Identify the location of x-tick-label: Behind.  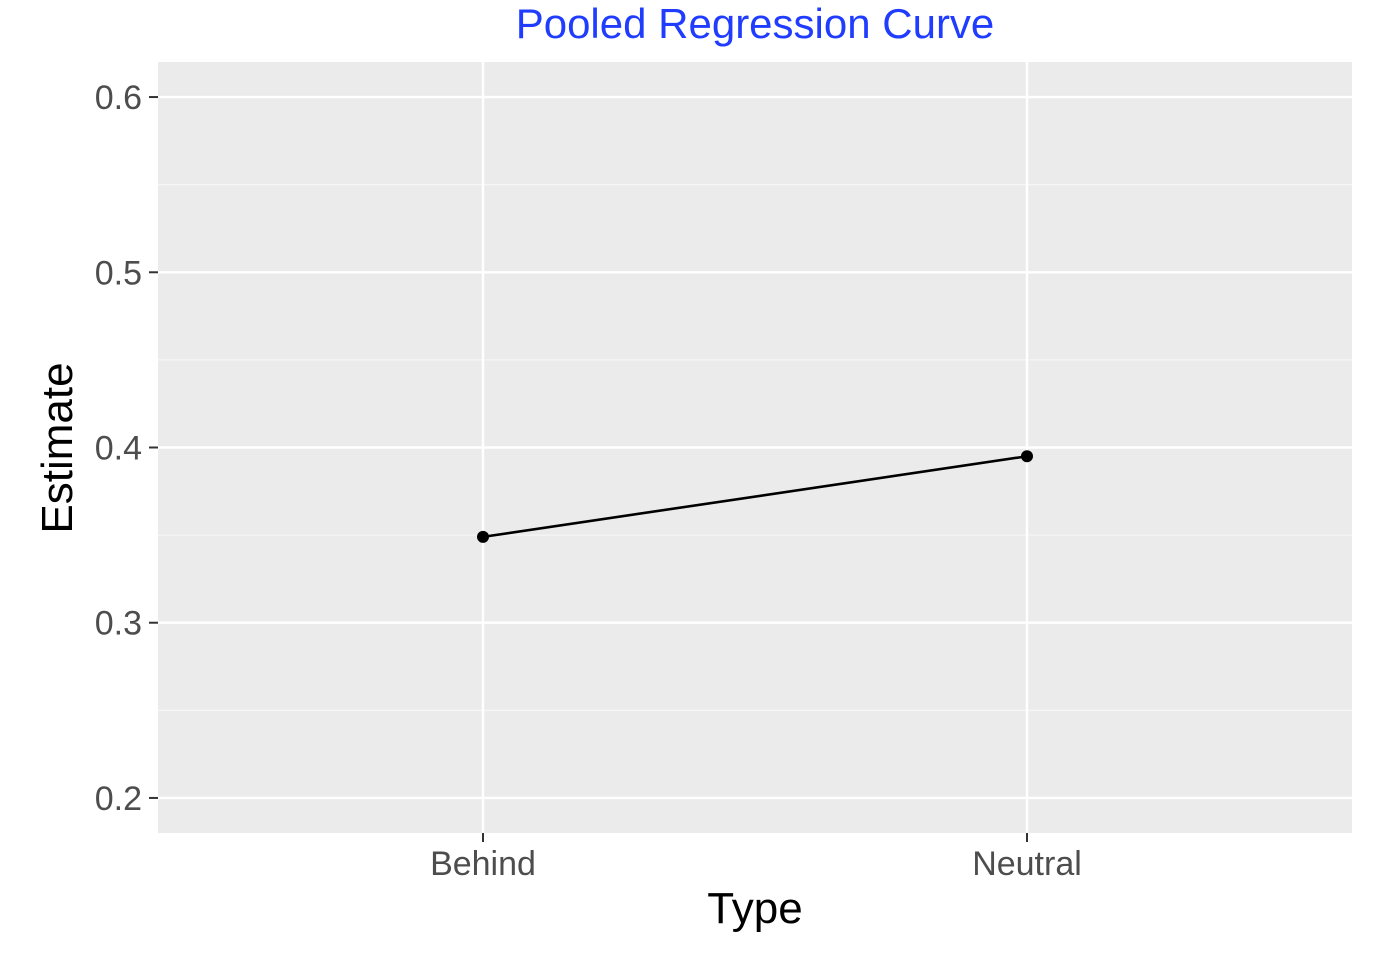
(483, 864).